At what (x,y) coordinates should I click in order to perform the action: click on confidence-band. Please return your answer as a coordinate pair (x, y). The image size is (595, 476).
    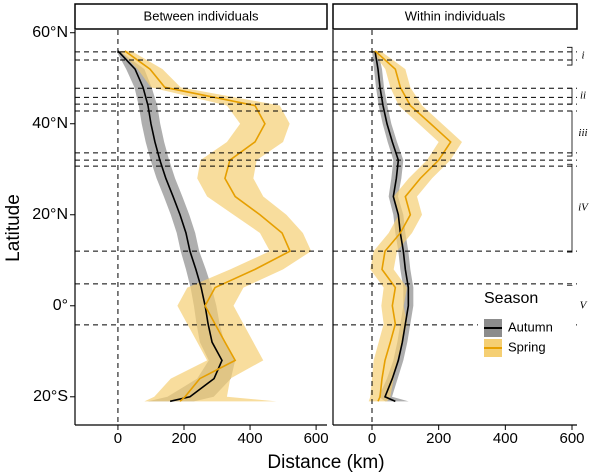
    Looking at the image, I should click on (415, 226).